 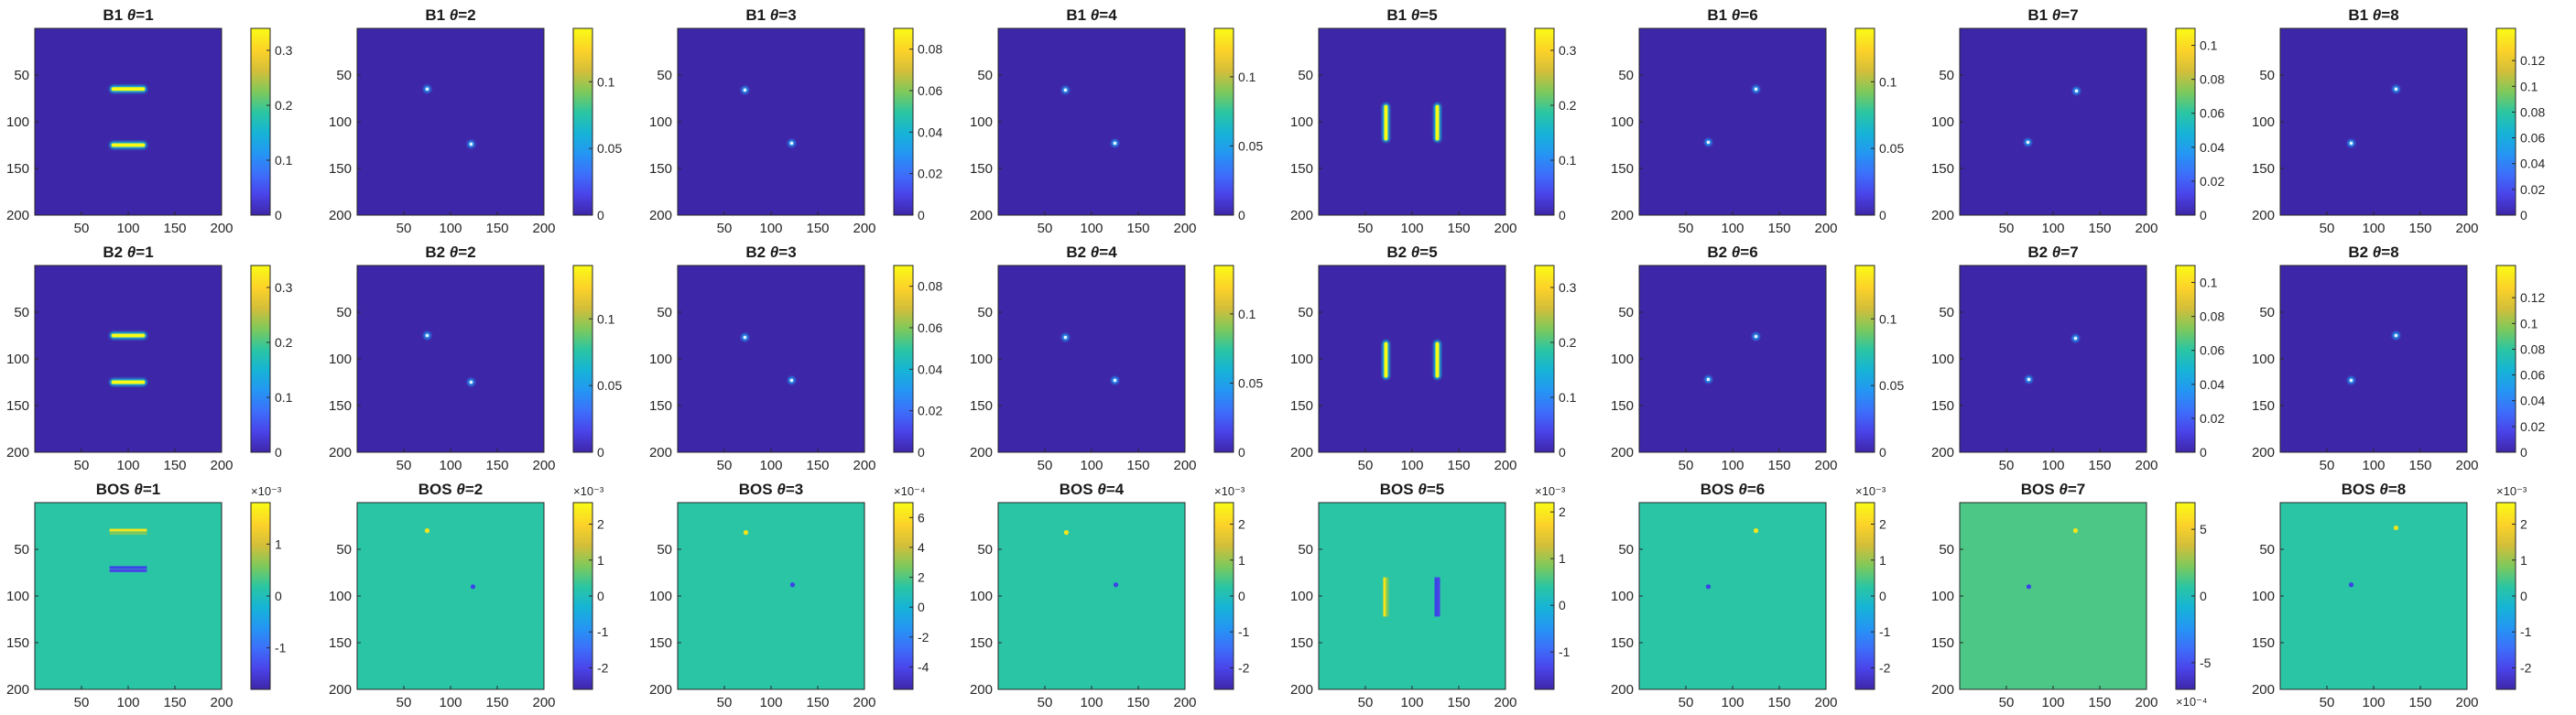 I want to click on bar-core, so click(x=128, y=382).